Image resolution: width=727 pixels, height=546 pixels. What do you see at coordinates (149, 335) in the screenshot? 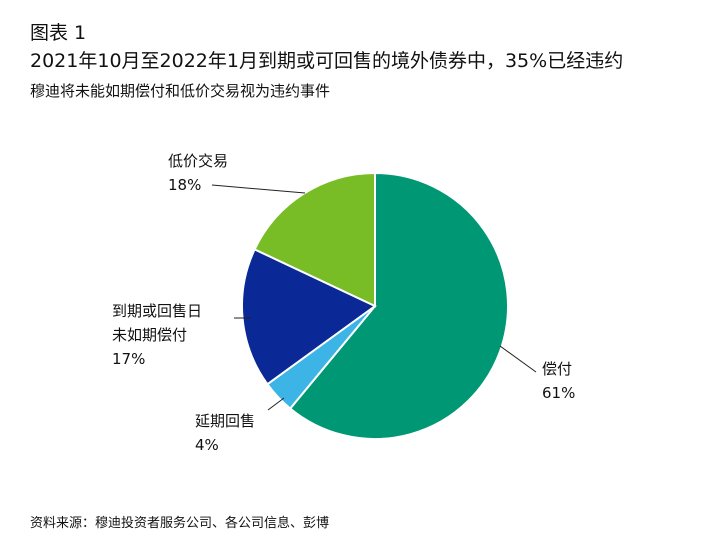
I see `slice-label: 未如期偿付` at bounding box center [149, 335].